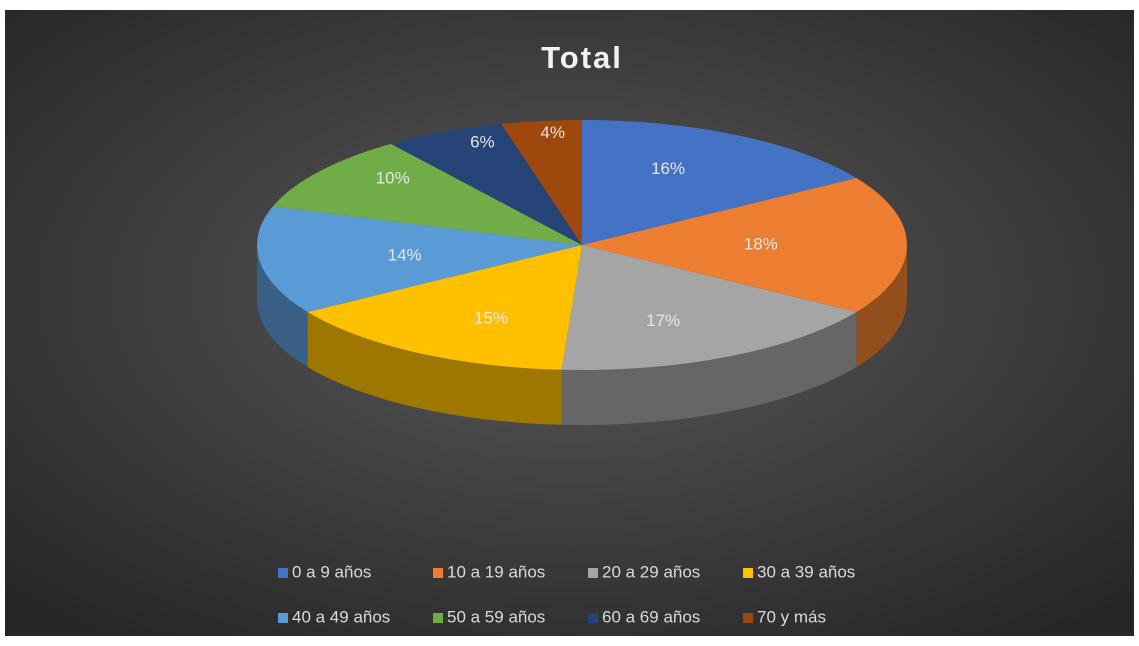  Describe the element at coordinates (651, 571) in the screenshot. I see `legend-label: 20 a 29 años` at that location.